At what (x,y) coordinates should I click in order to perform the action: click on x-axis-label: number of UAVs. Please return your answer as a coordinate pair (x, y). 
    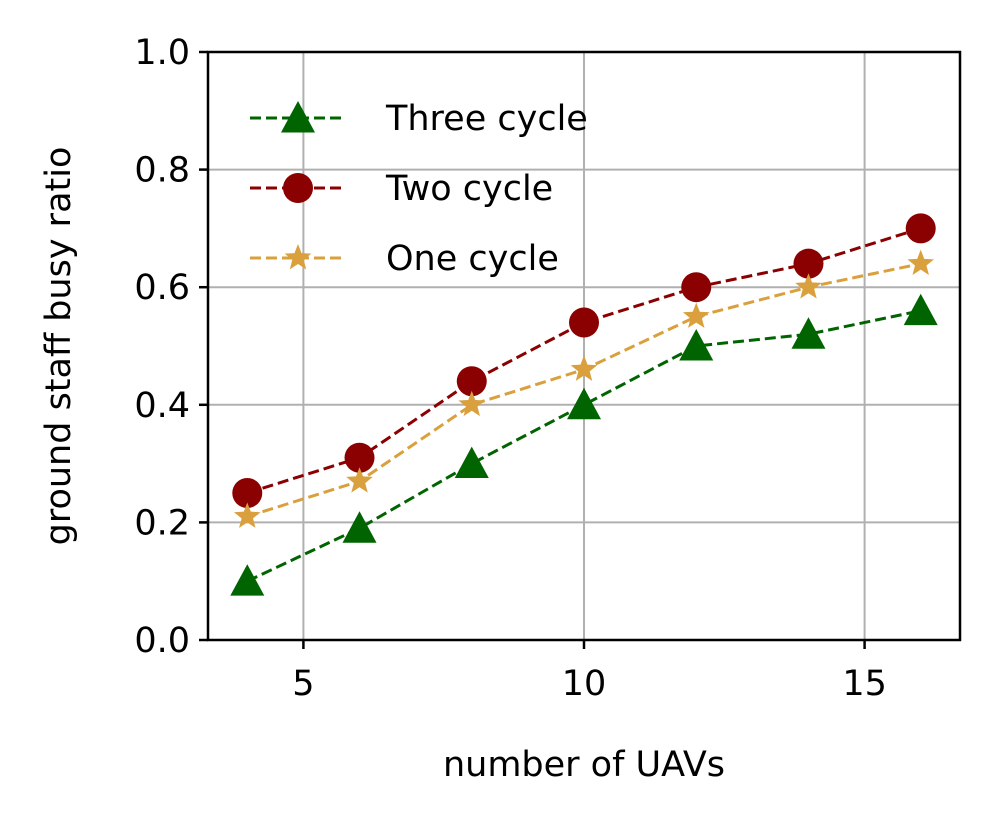
    Looking at the image, I should click on (584, 765).